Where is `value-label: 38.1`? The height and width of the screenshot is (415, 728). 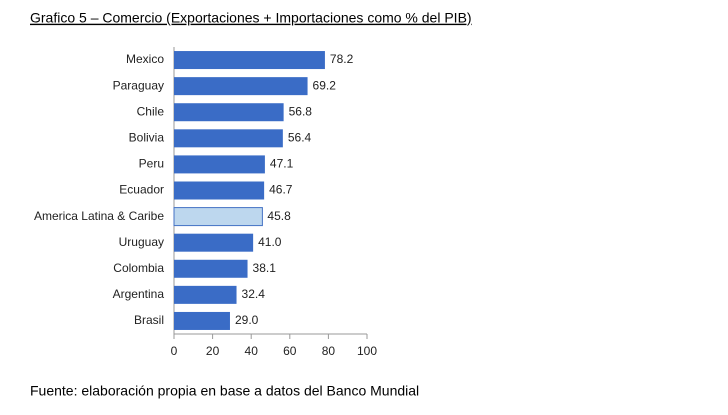
value-label: 38.1 is located at coordinates (265, 268).